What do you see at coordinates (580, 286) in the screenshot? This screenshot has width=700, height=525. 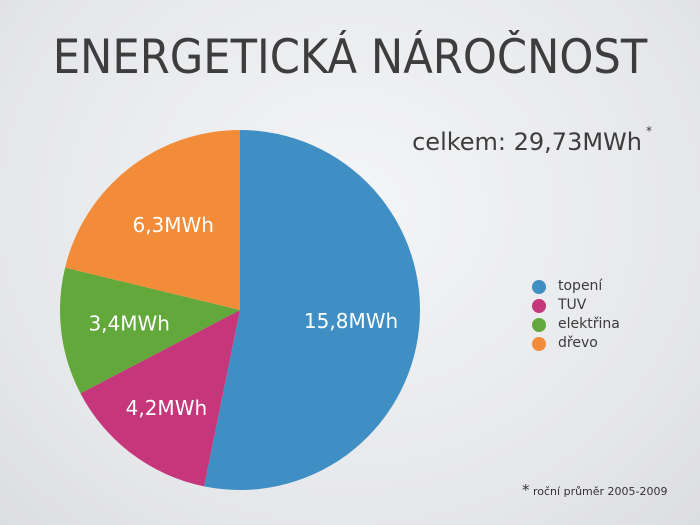 I see `legend-label: topení` at bounding box center [580, 286].